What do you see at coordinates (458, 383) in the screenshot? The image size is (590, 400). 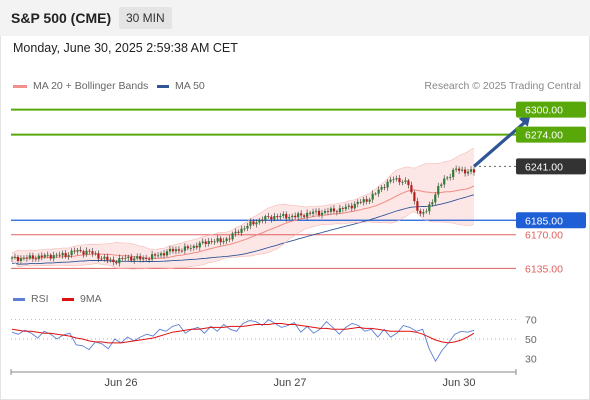 I see `x-tick-label-2: Jun 30` at bounding box center [458, 383].